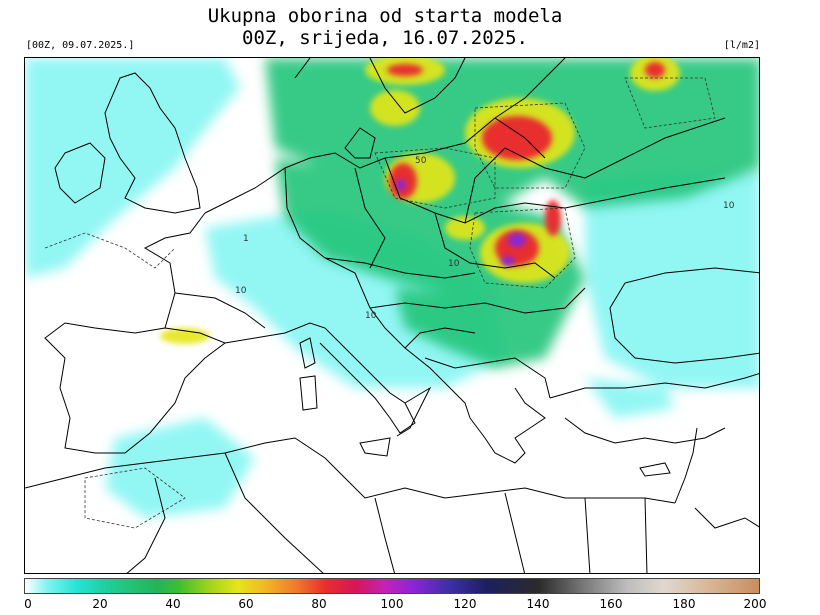 This screenshot has width=820, height=615. What do you see at coordinates (385, 16) in the screenshot?
I see `title-line-1: Ukupna oborina od starta modela` at bounding box center [385, 16].